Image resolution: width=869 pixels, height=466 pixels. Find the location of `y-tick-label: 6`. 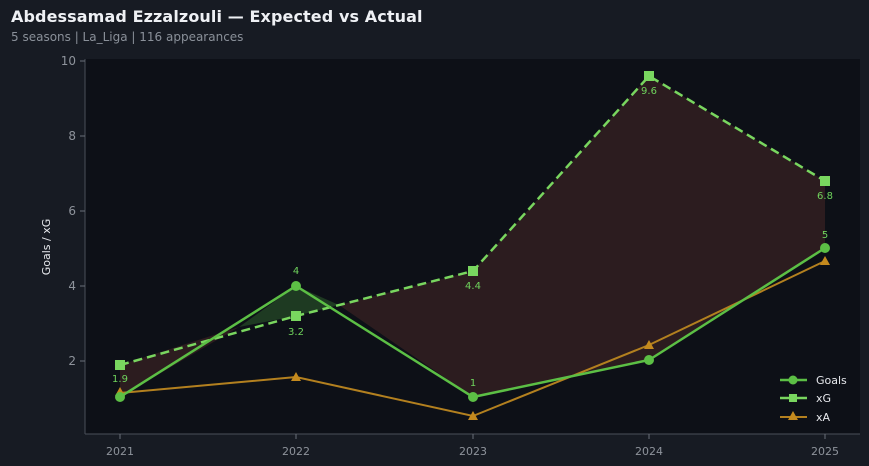

y-tick-label: 6 is located at coordinates (72, 211).